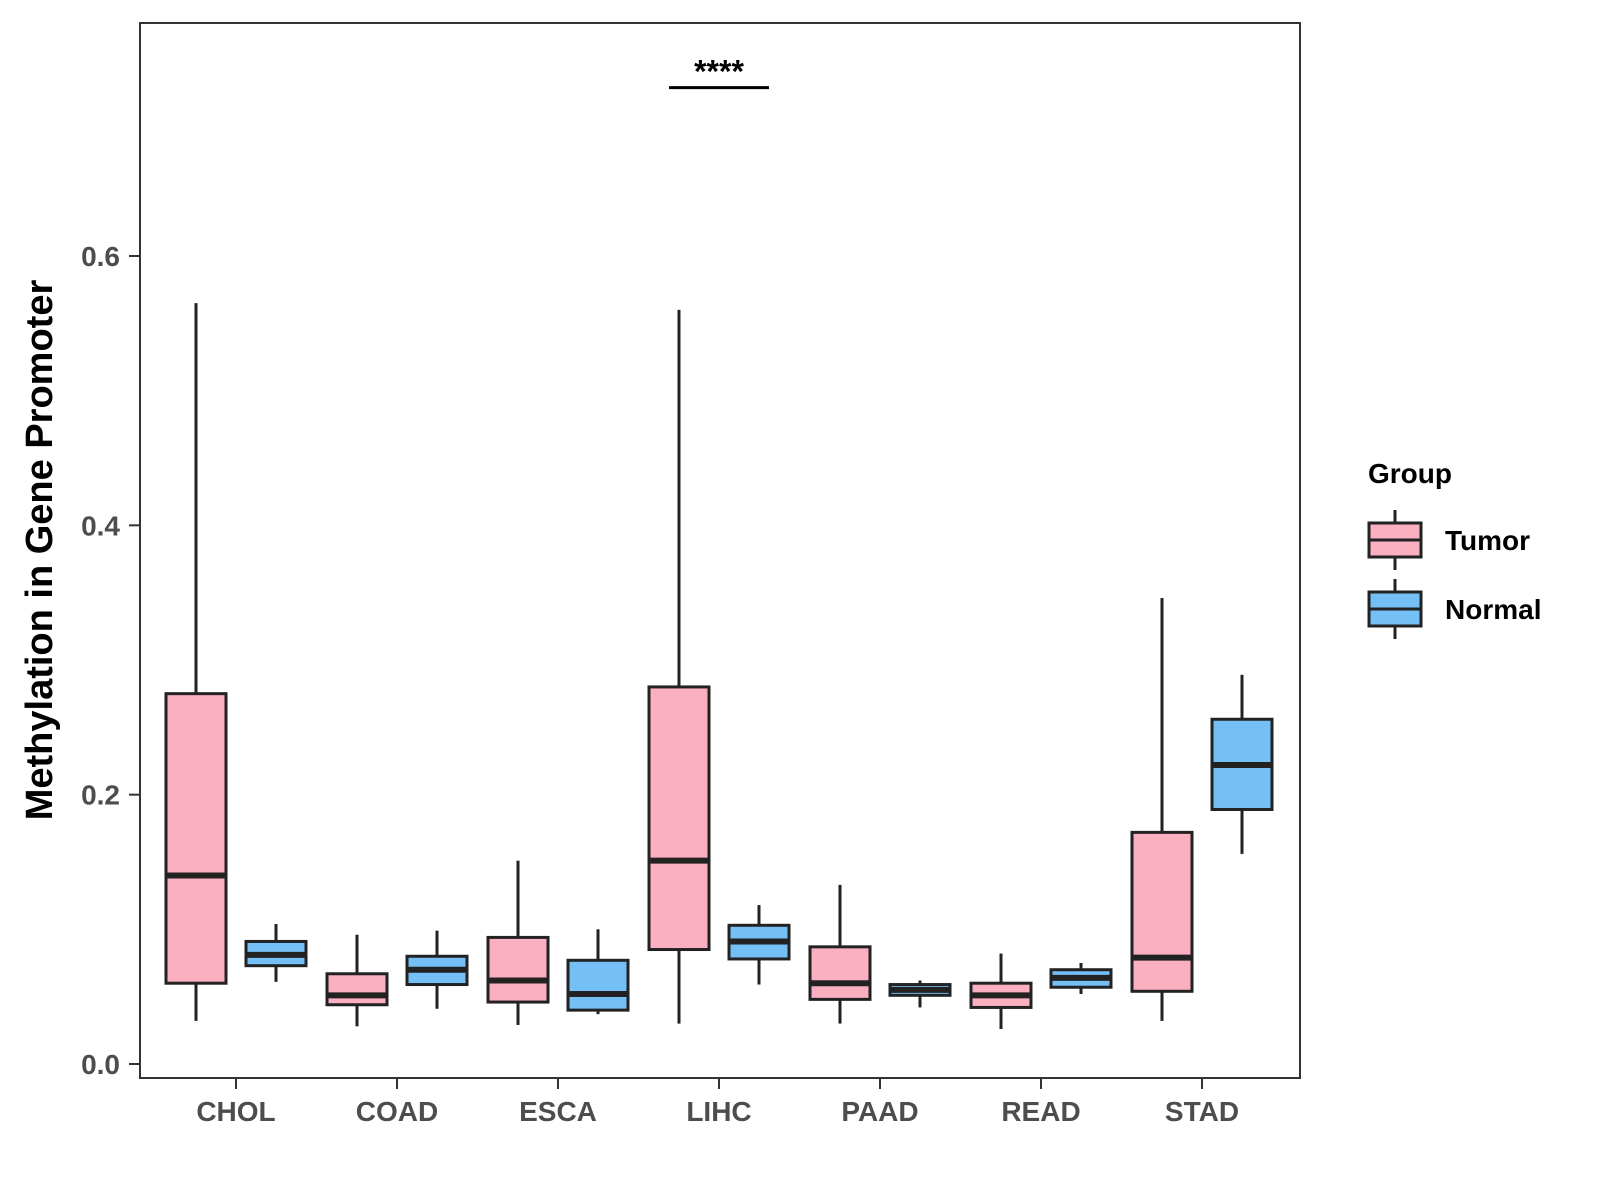 This screenshot has height=1200, width=1600. I want to click on x-axis: CHOL COAD ESCA LIHC PAAD READ STAD, so click(717, 1102).